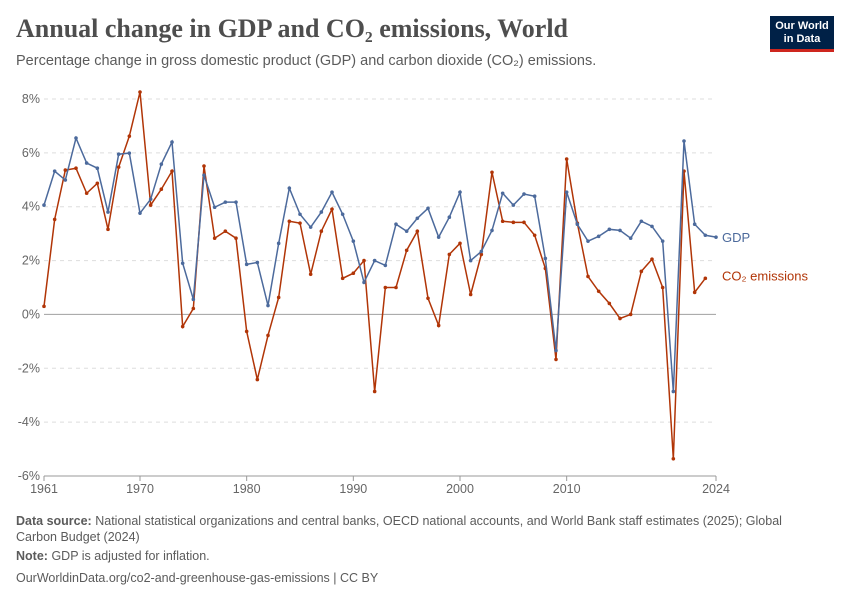  I want to click on y-tick-label: -6%, so click(29, 476).